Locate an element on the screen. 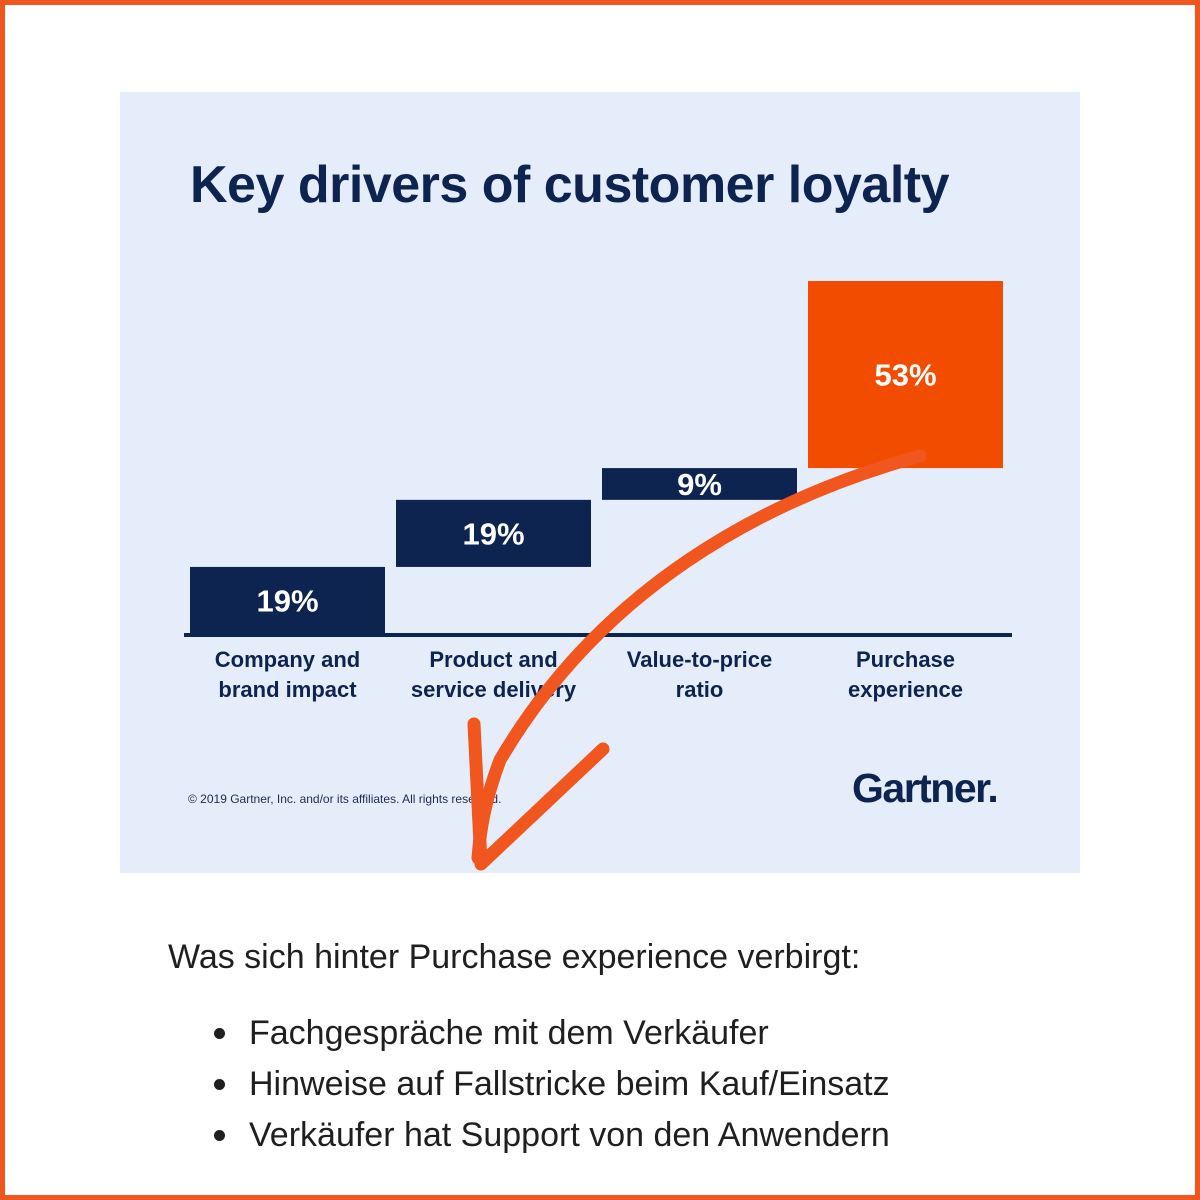  category-label: Value-to-price ratio is located at coordinates (699, 674).